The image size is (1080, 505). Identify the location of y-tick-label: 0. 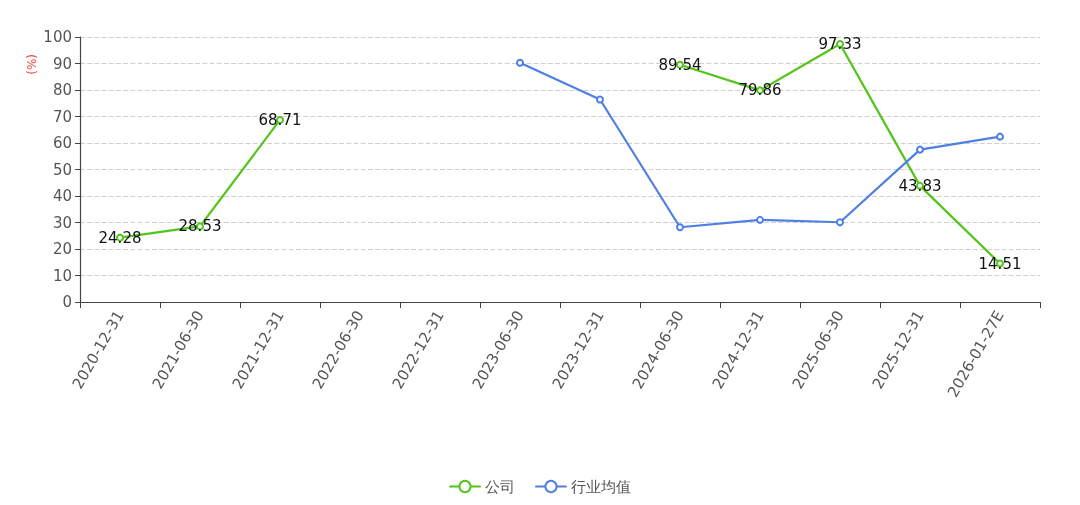
(67, 302).